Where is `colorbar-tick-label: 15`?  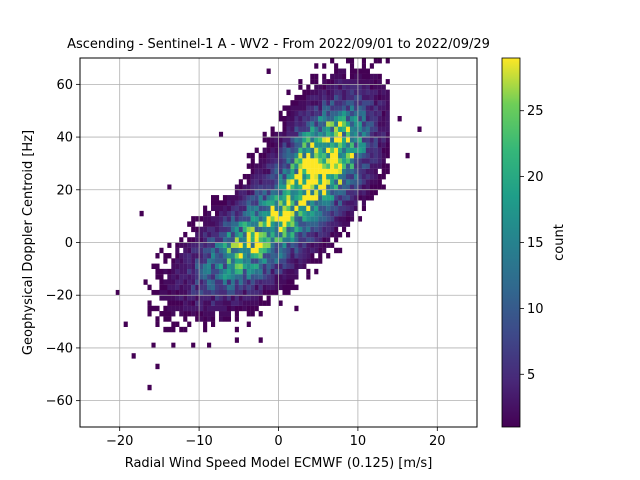
colorbar-tick-label: 15 is located at coordinates (535, 243).